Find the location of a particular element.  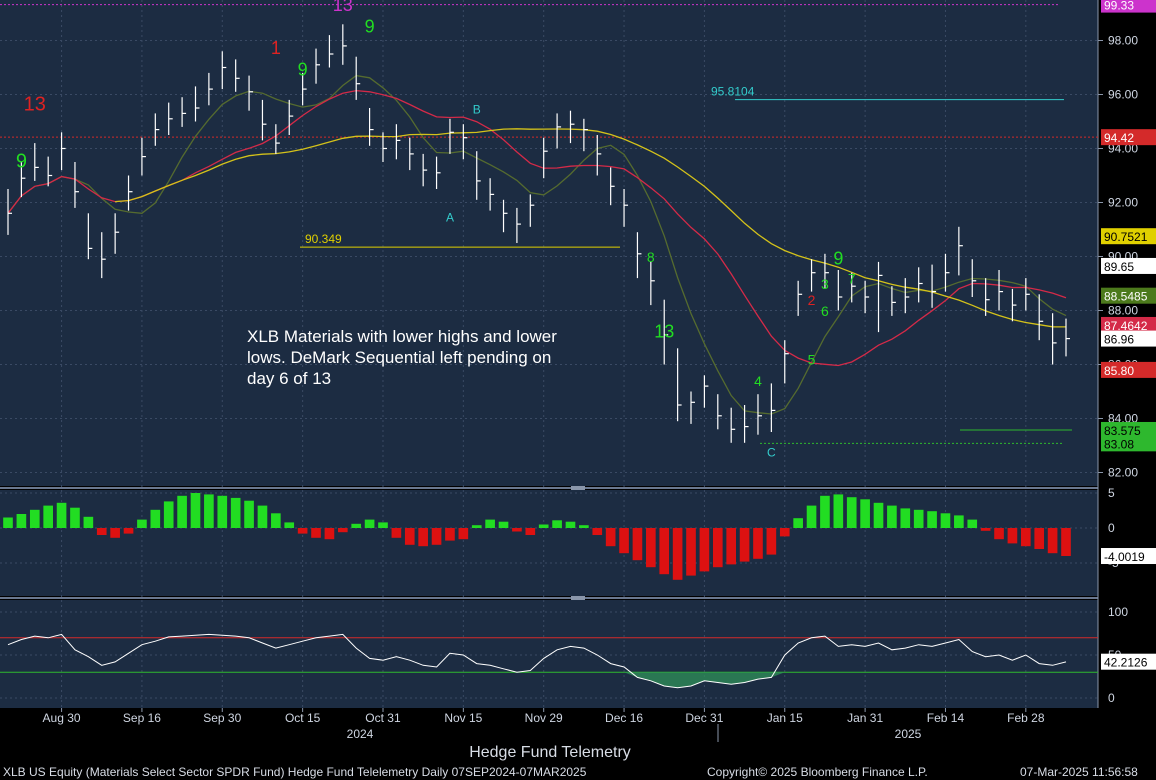

x-tick-label: Nov 29 is located at coordinates (544, 718).